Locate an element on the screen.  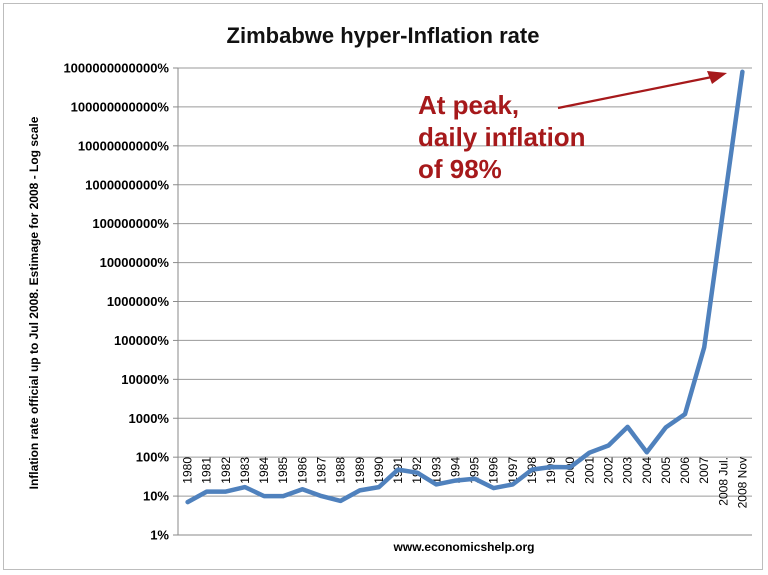
annotation-line-2: daily inflation is located at coordinates (502, 137).